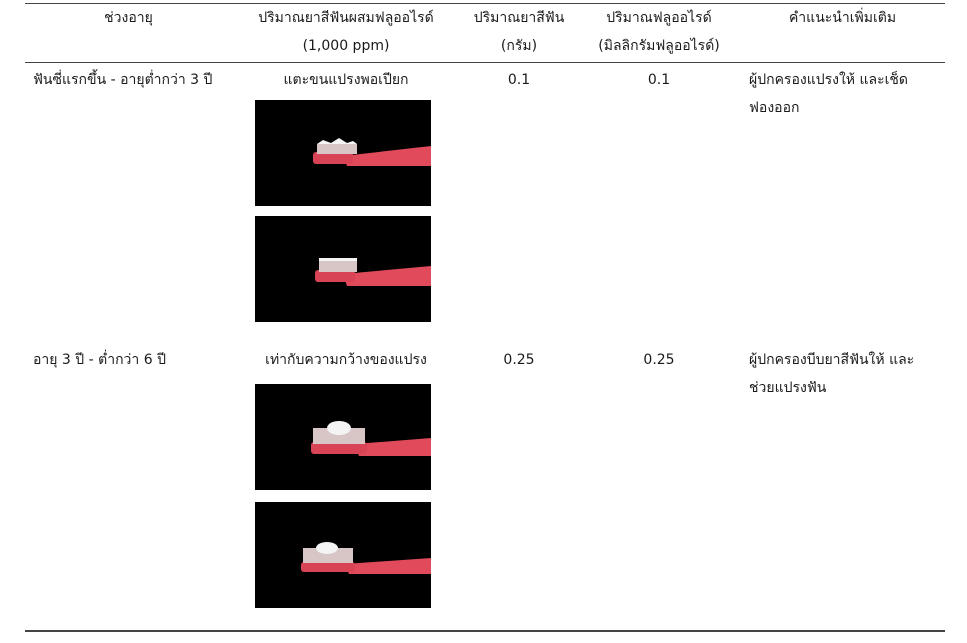 The height and width of the screenshot is (643, 967). Describe the element at coordinates (659, 18) in the screenshot. I see `header-fluoride-line1: ปริมาณฟลูออไรด์` at that location.